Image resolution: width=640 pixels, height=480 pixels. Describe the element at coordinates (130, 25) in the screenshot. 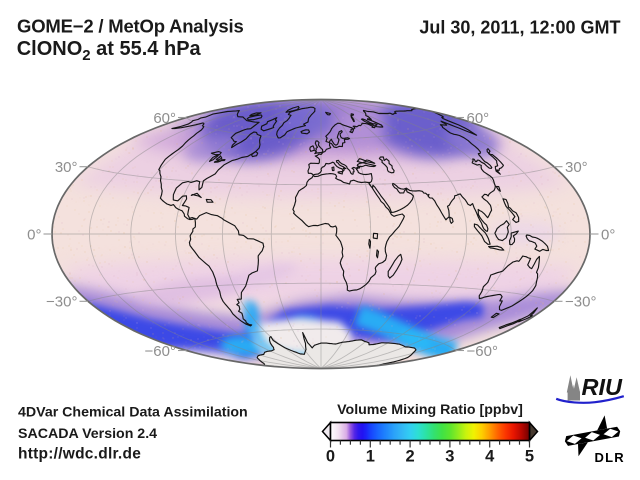

I see `svg-text: GOME−2 / MetOp Analysis` at that location.